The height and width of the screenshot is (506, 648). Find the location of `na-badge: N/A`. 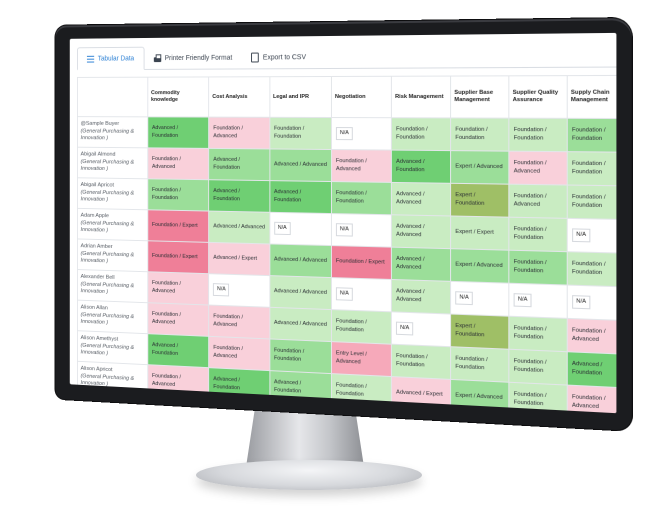

na-badge: N/A is located at coordinates (581, 235).